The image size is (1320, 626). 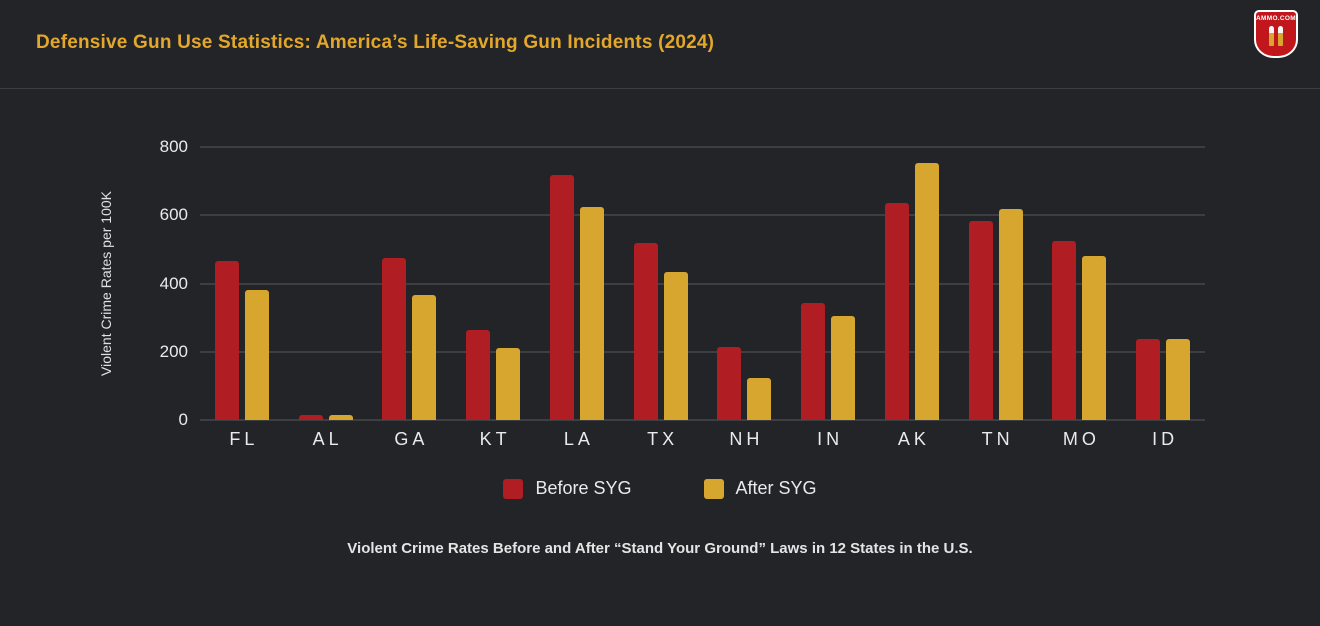 What do you see at coordinates (1165, 439) in the screenshot?
I see `x-tick-label: ID` at bounding box center [1165, 439].